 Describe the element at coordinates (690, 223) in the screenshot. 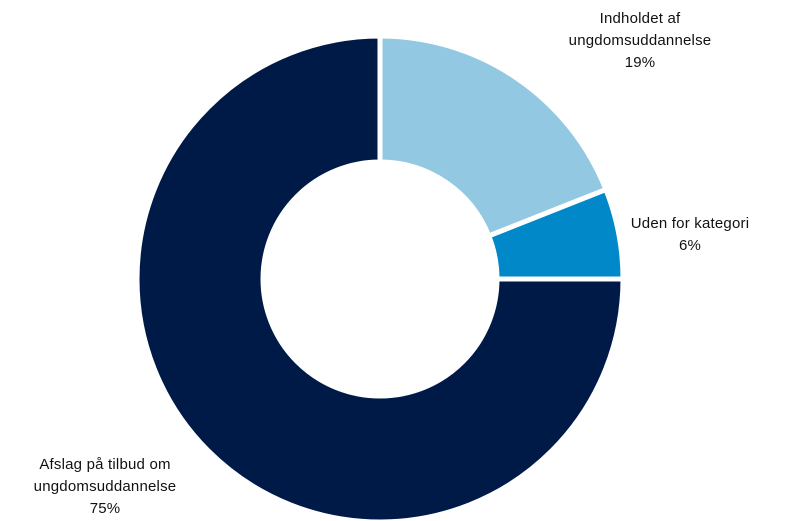

I see `slice-label-line: Uden for kategori` at that location.